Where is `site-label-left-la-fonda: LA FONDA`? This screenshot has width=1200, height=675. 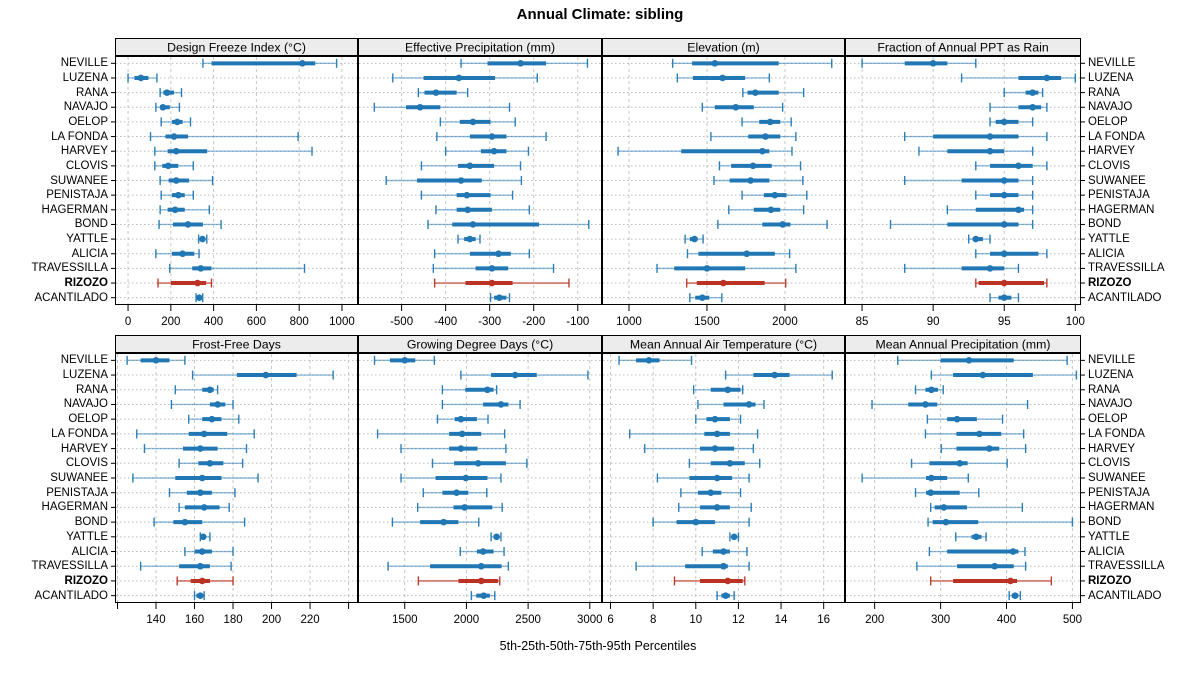 site-label-left-la-fonda: LA FONDA is located at coordinates (79, 433).